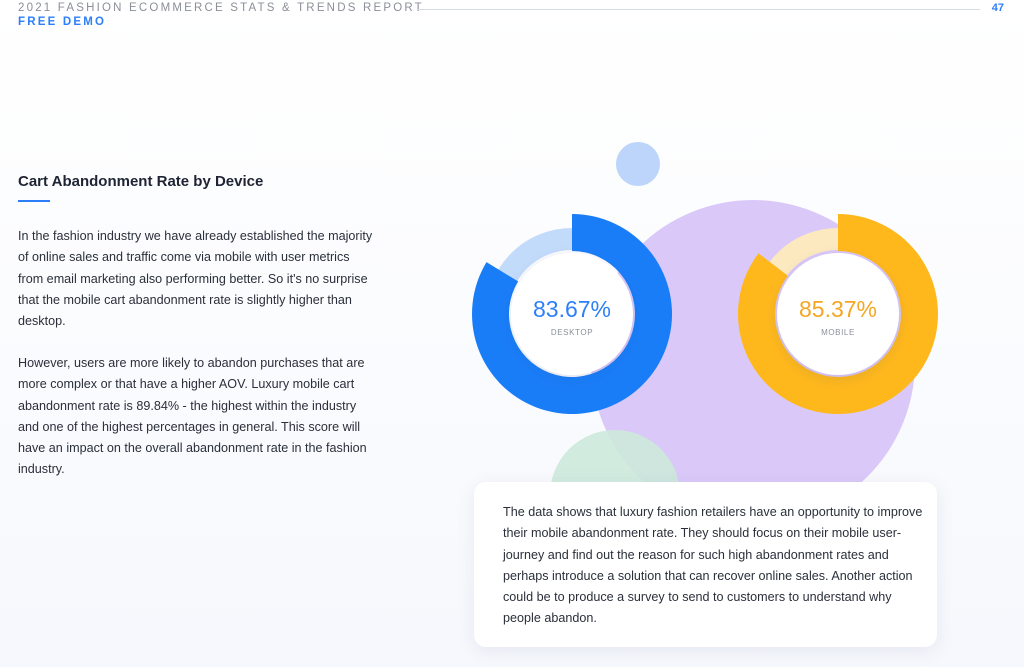  What do you see at coordinates (838, 332) in the screenshot?
I see `mobile-category-label: MOBILE` at bounding box center [838, 332].